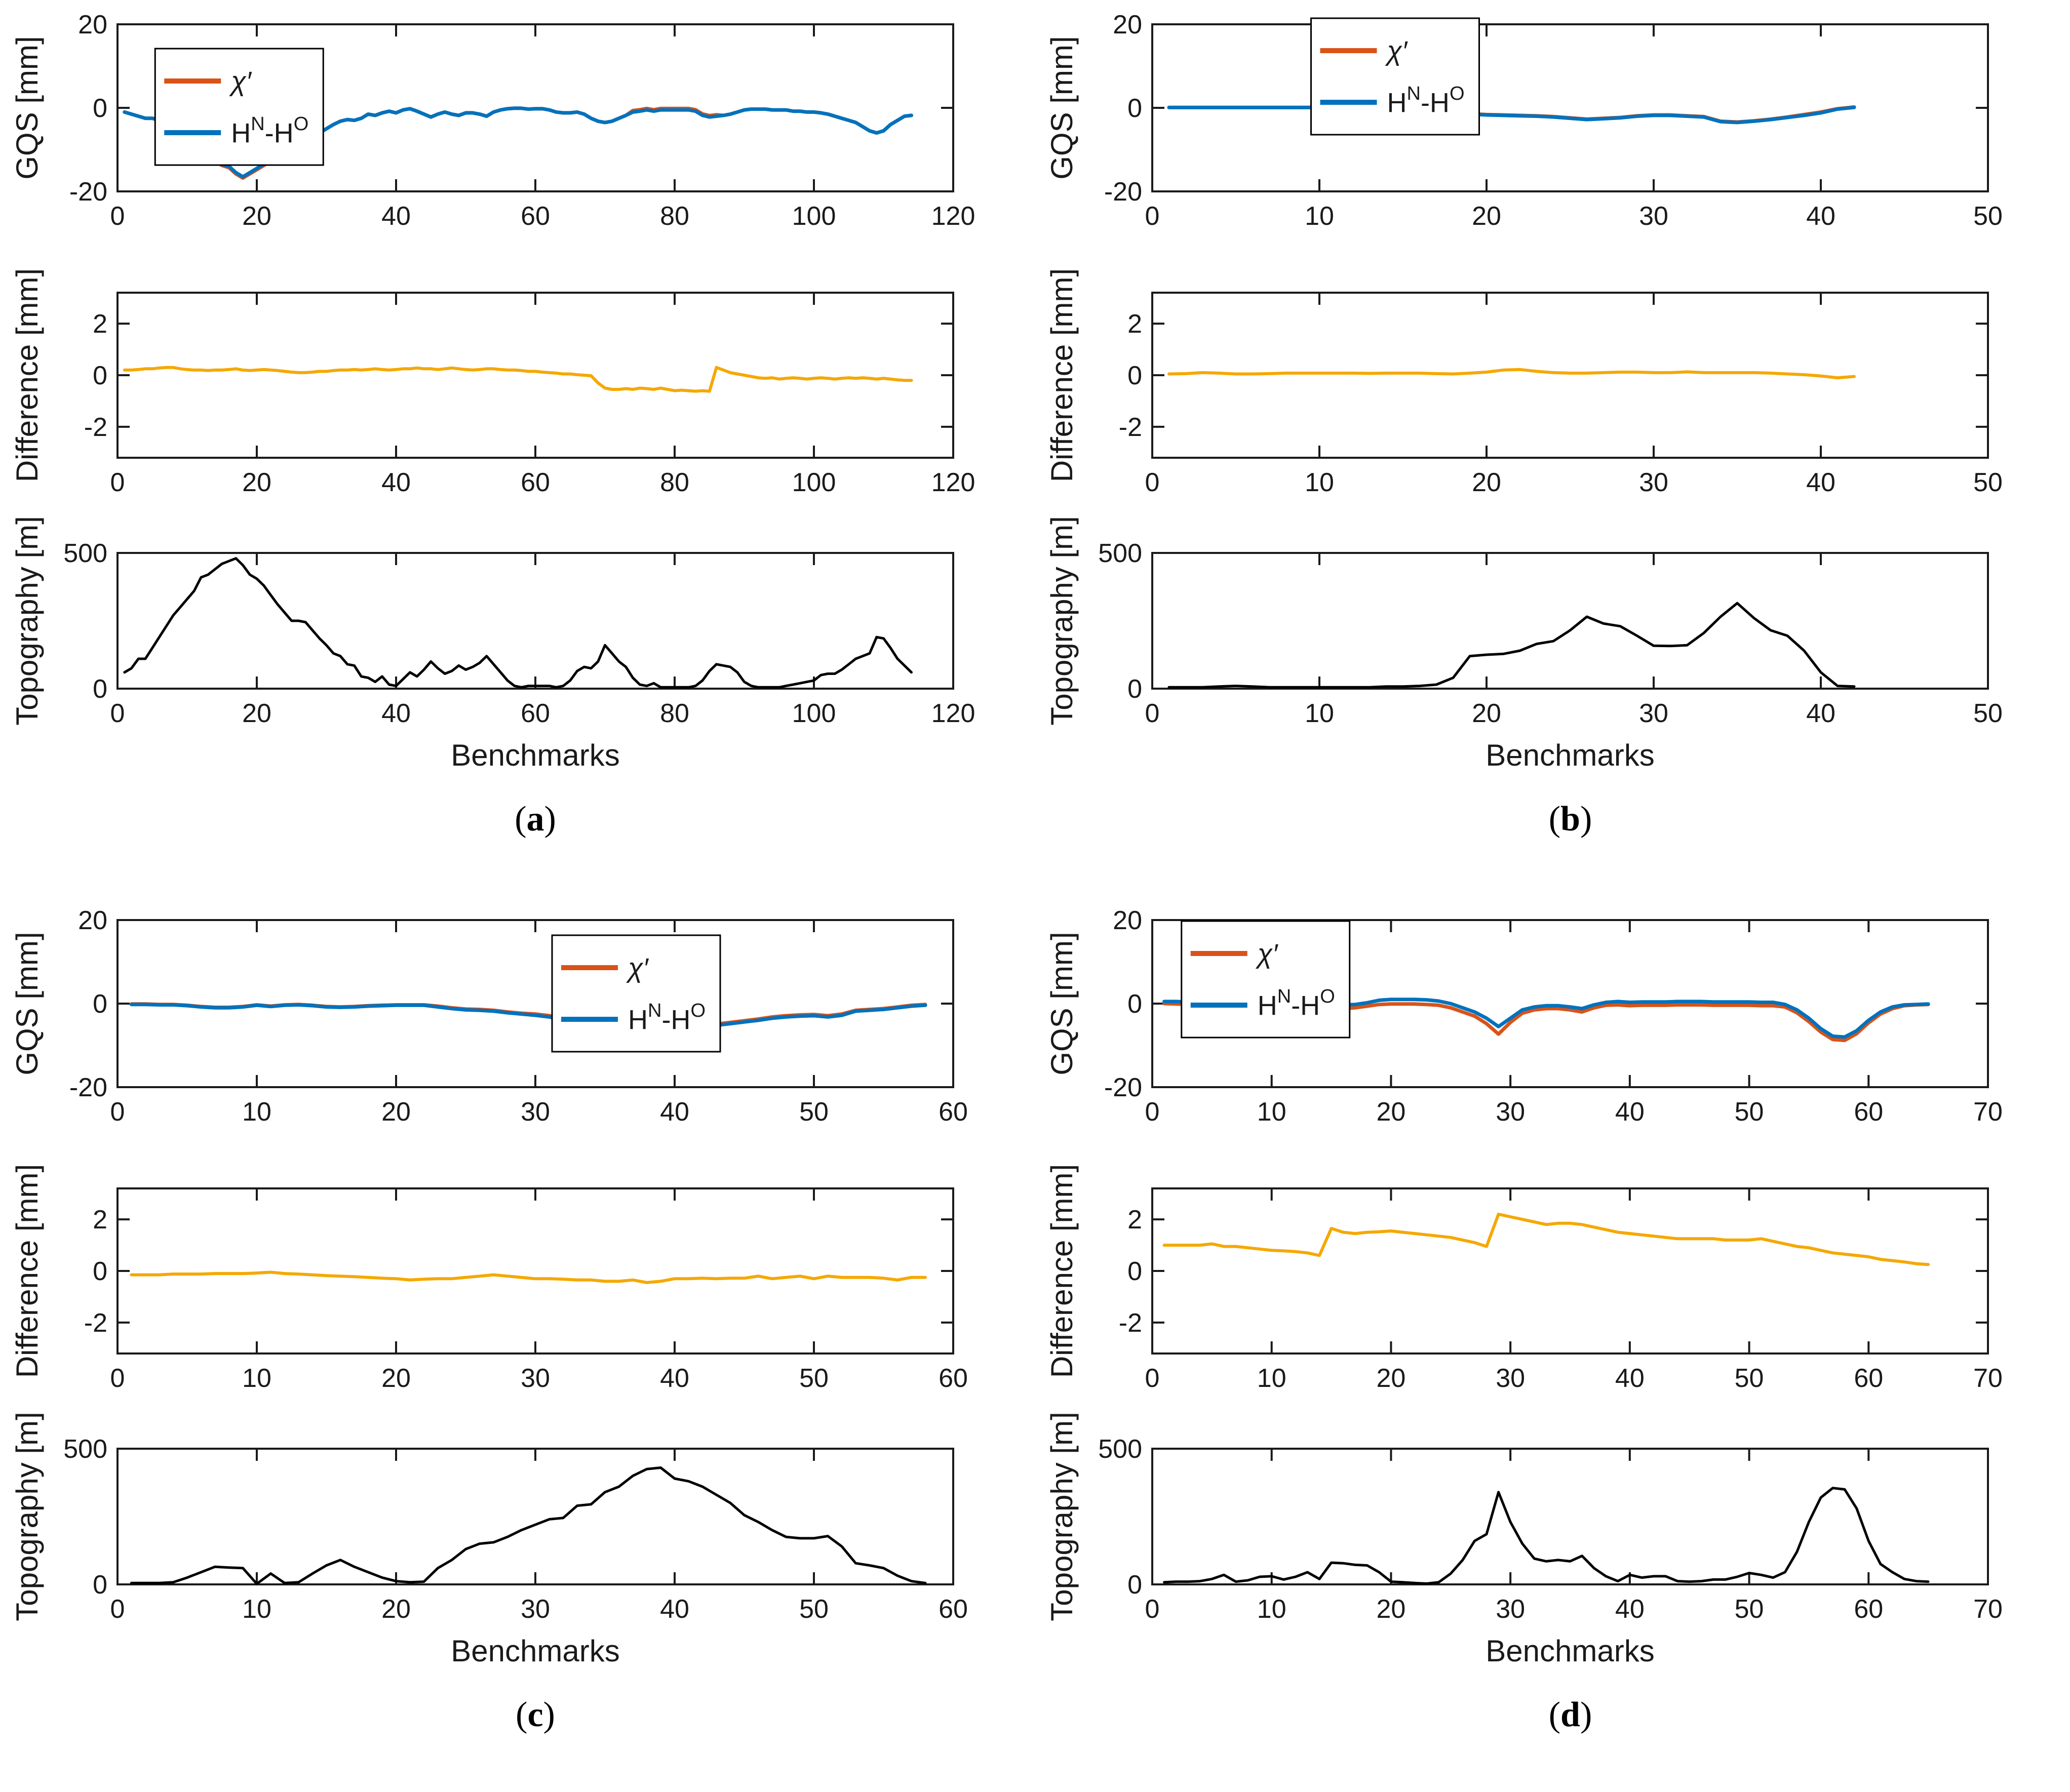 The height and width of the screenshot is (1792, 2070). Describe the element at coordinates (535, 1714) in the screenshot. I see `caption-letter: c` at that location.